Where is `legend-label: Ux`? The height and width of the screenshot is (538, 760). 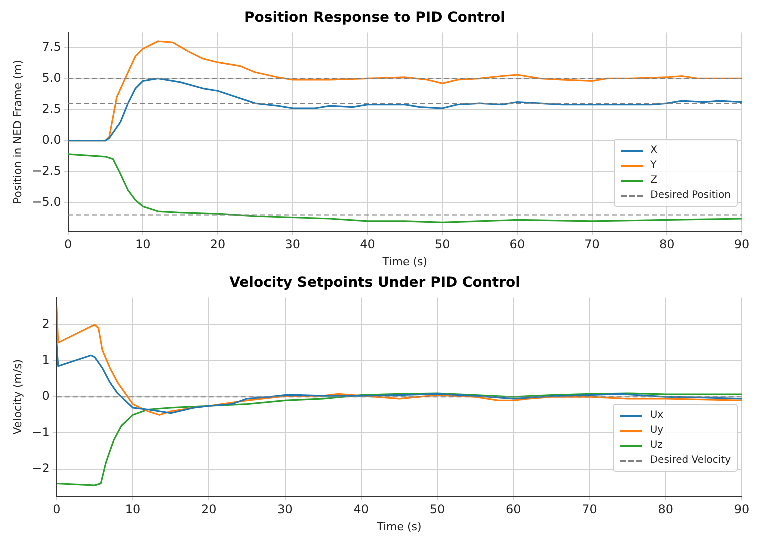
legend-label: Ux is located at coordinates (657, 415).